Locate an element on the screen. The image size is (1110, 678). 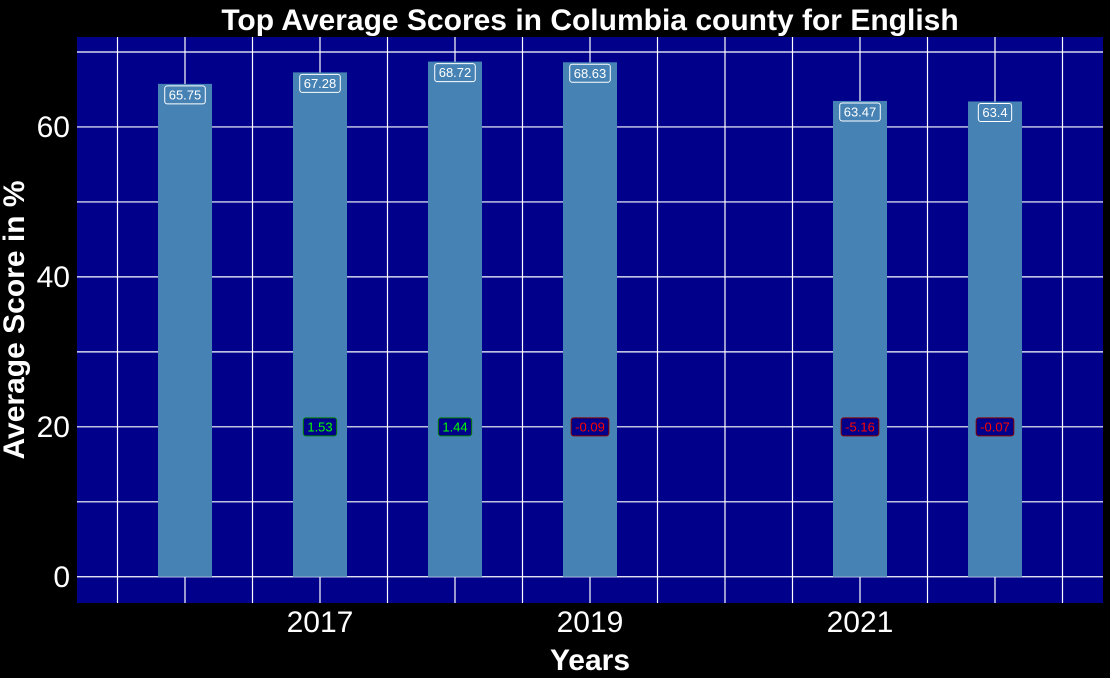
y-tick-label: 20 is located at coordinates (53, 427).